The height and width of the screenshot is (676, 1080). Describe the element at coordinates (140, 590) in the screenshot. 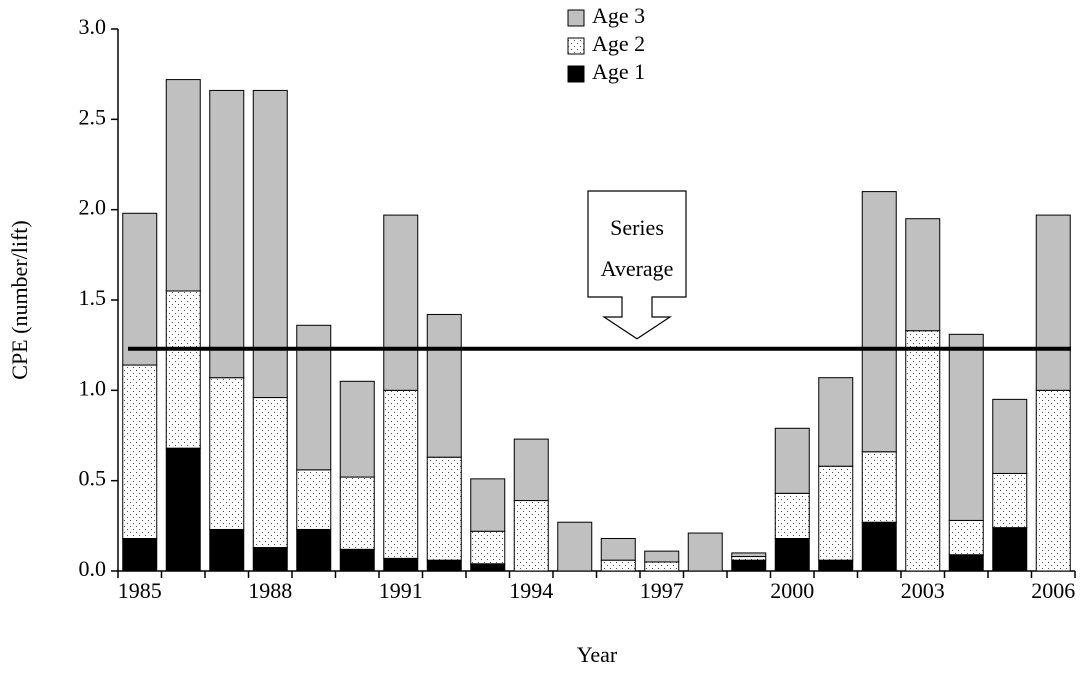

I see `x-tick-label: 1985` at that location.